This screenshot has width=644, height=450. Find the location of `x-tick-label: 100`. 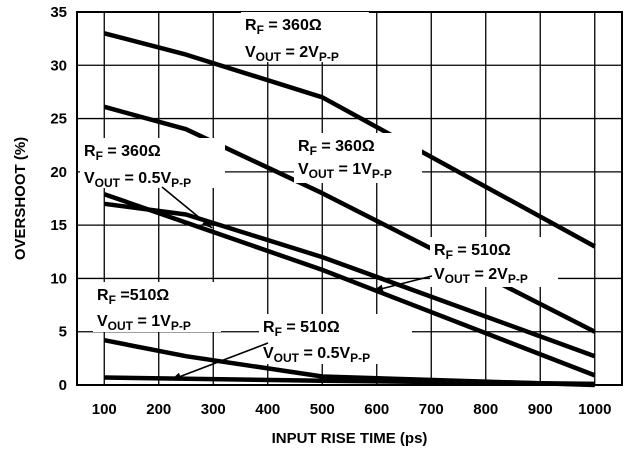

x-tick-label: 100 is located at coordinates (104, 409).